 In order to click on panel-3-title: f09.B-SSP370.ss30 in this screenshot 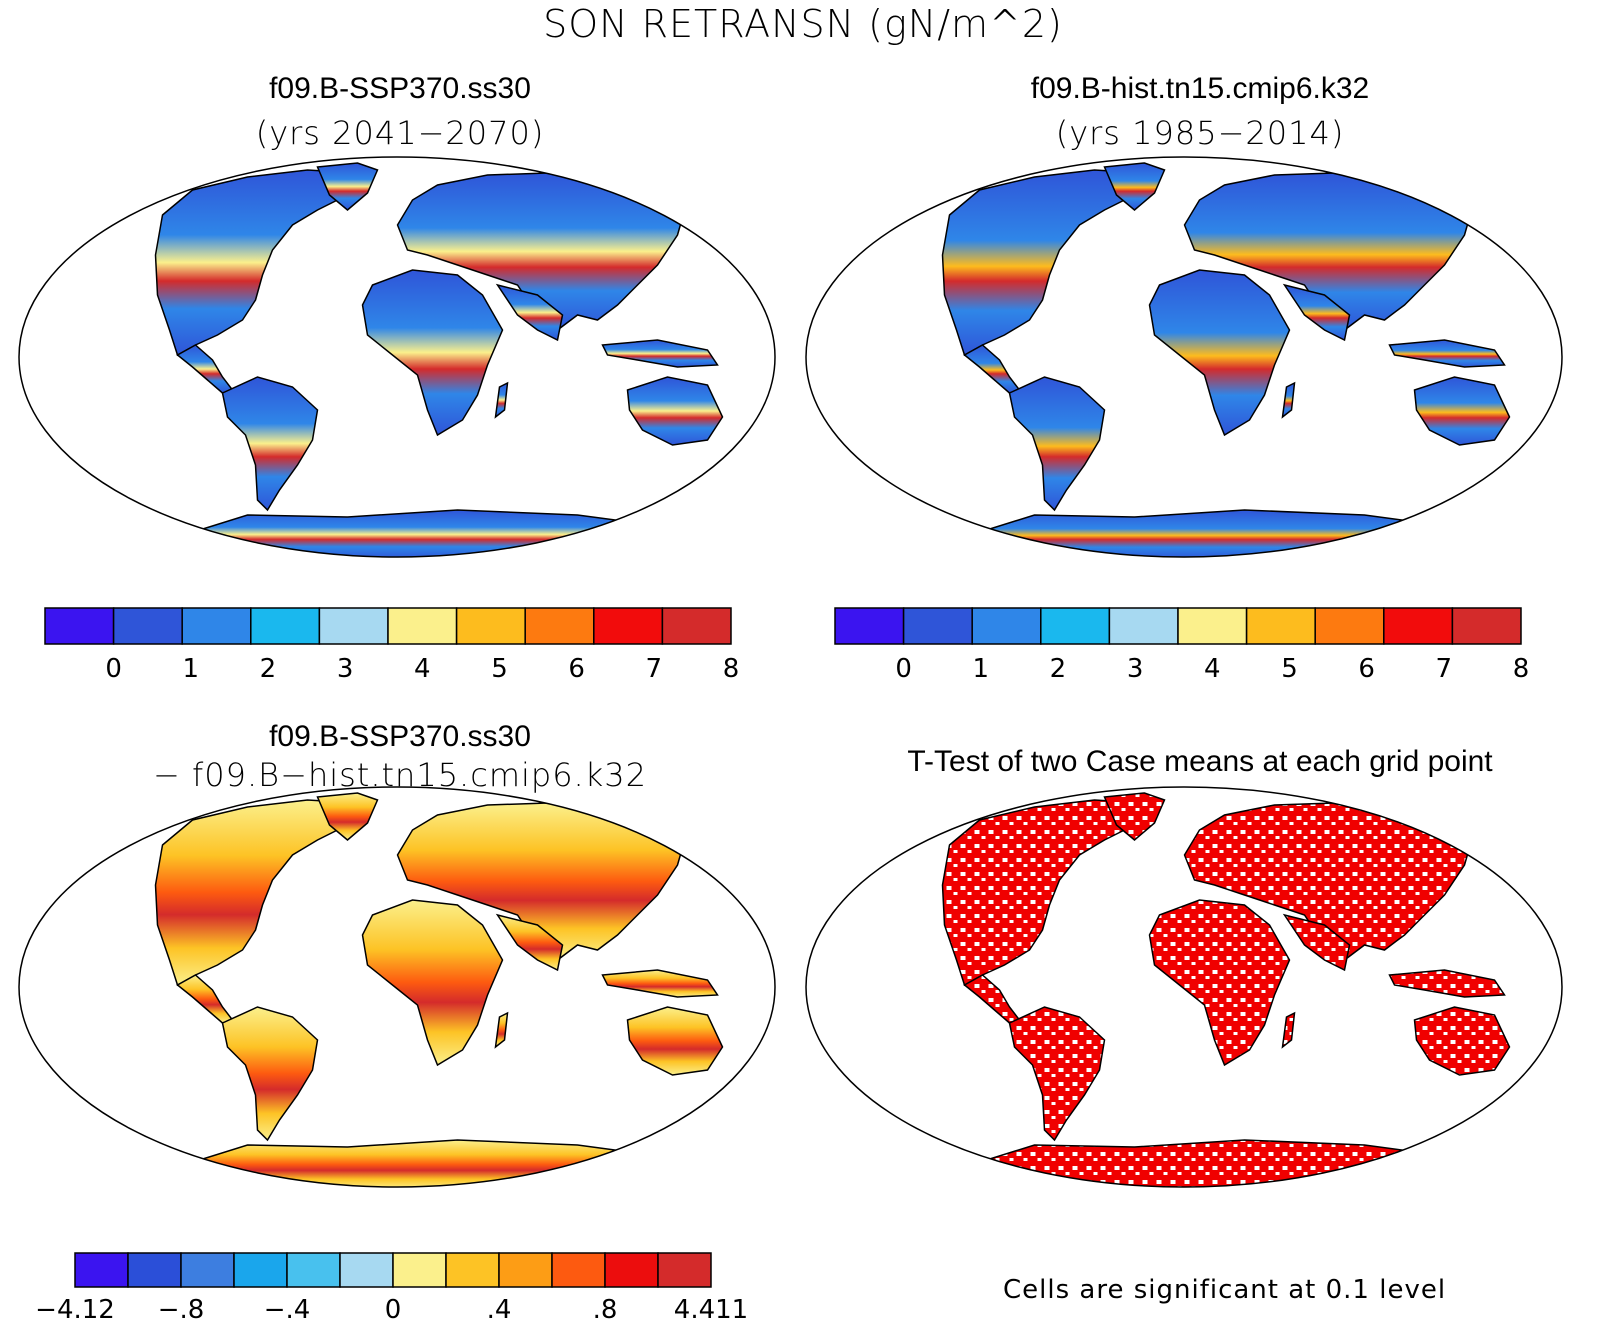, I will do `click(400, 736)`.